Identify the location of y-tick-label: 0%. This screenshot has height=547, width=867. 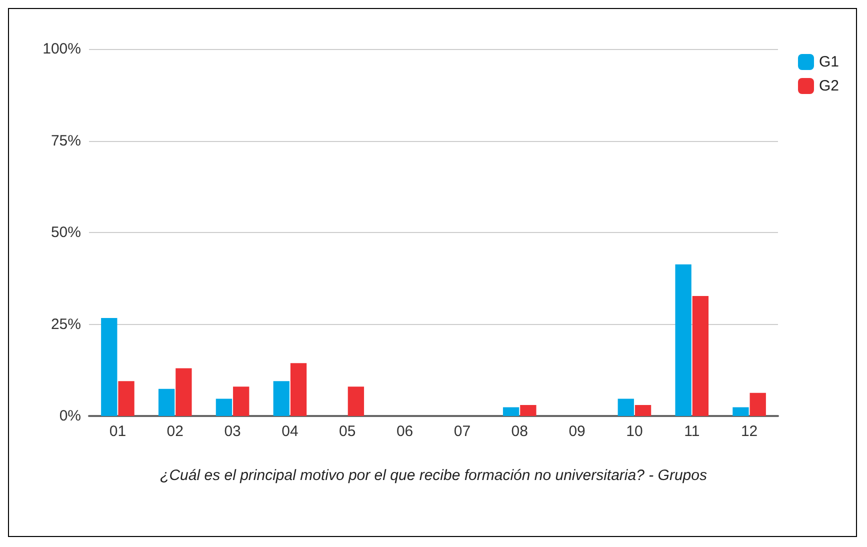
(70, 416).